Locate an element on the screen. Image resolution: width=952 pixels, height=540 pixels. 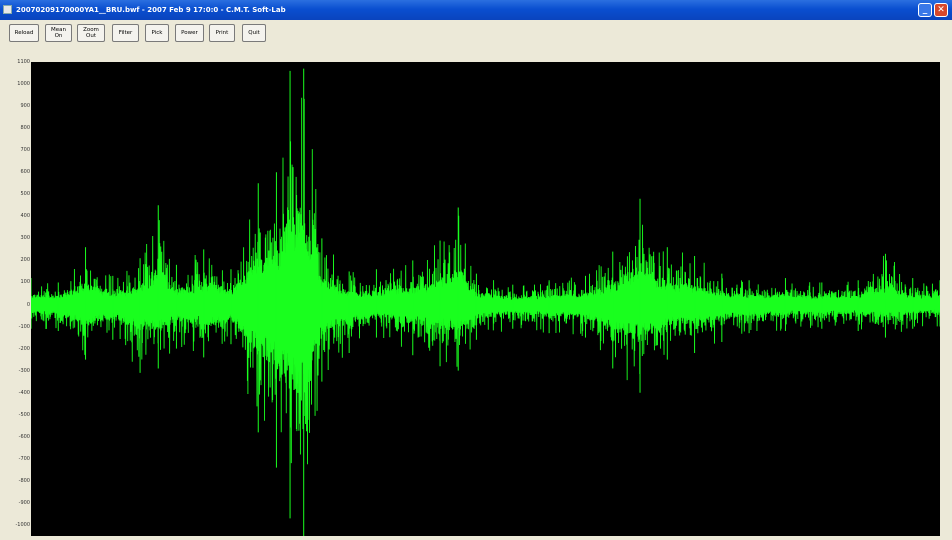
y-tick-label: 500 is located at coordinates (25, 194).